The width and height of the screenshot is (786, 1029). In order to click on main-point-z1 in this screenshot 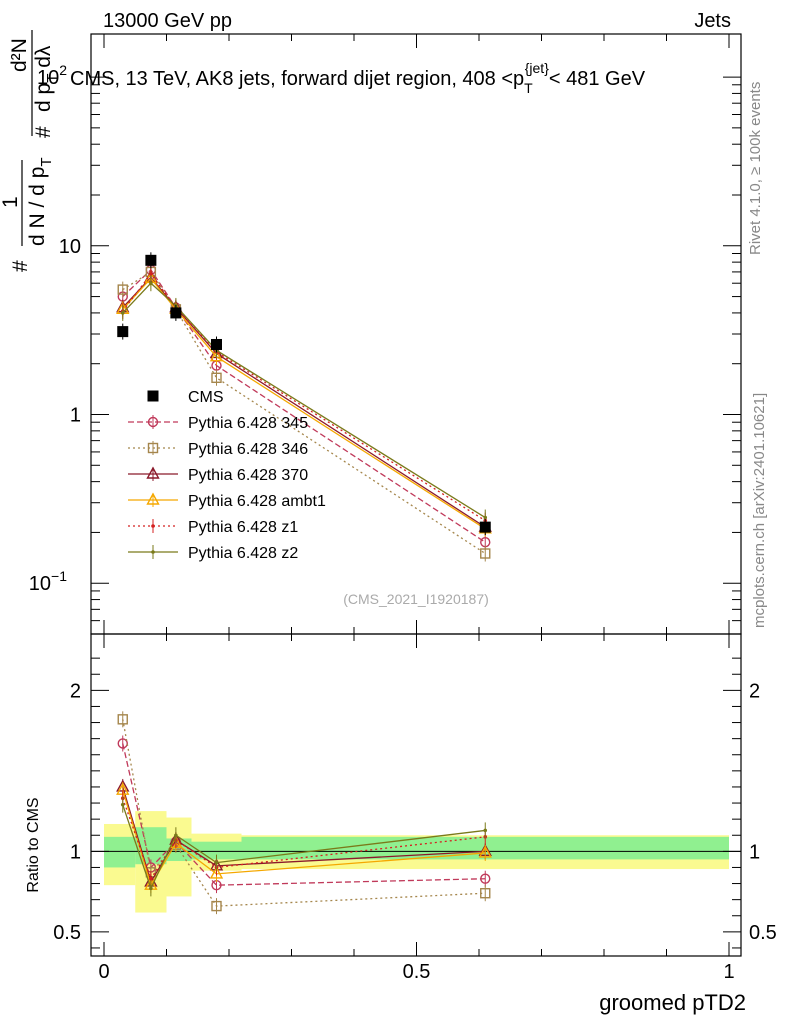, I will do `click(151, 274)`.